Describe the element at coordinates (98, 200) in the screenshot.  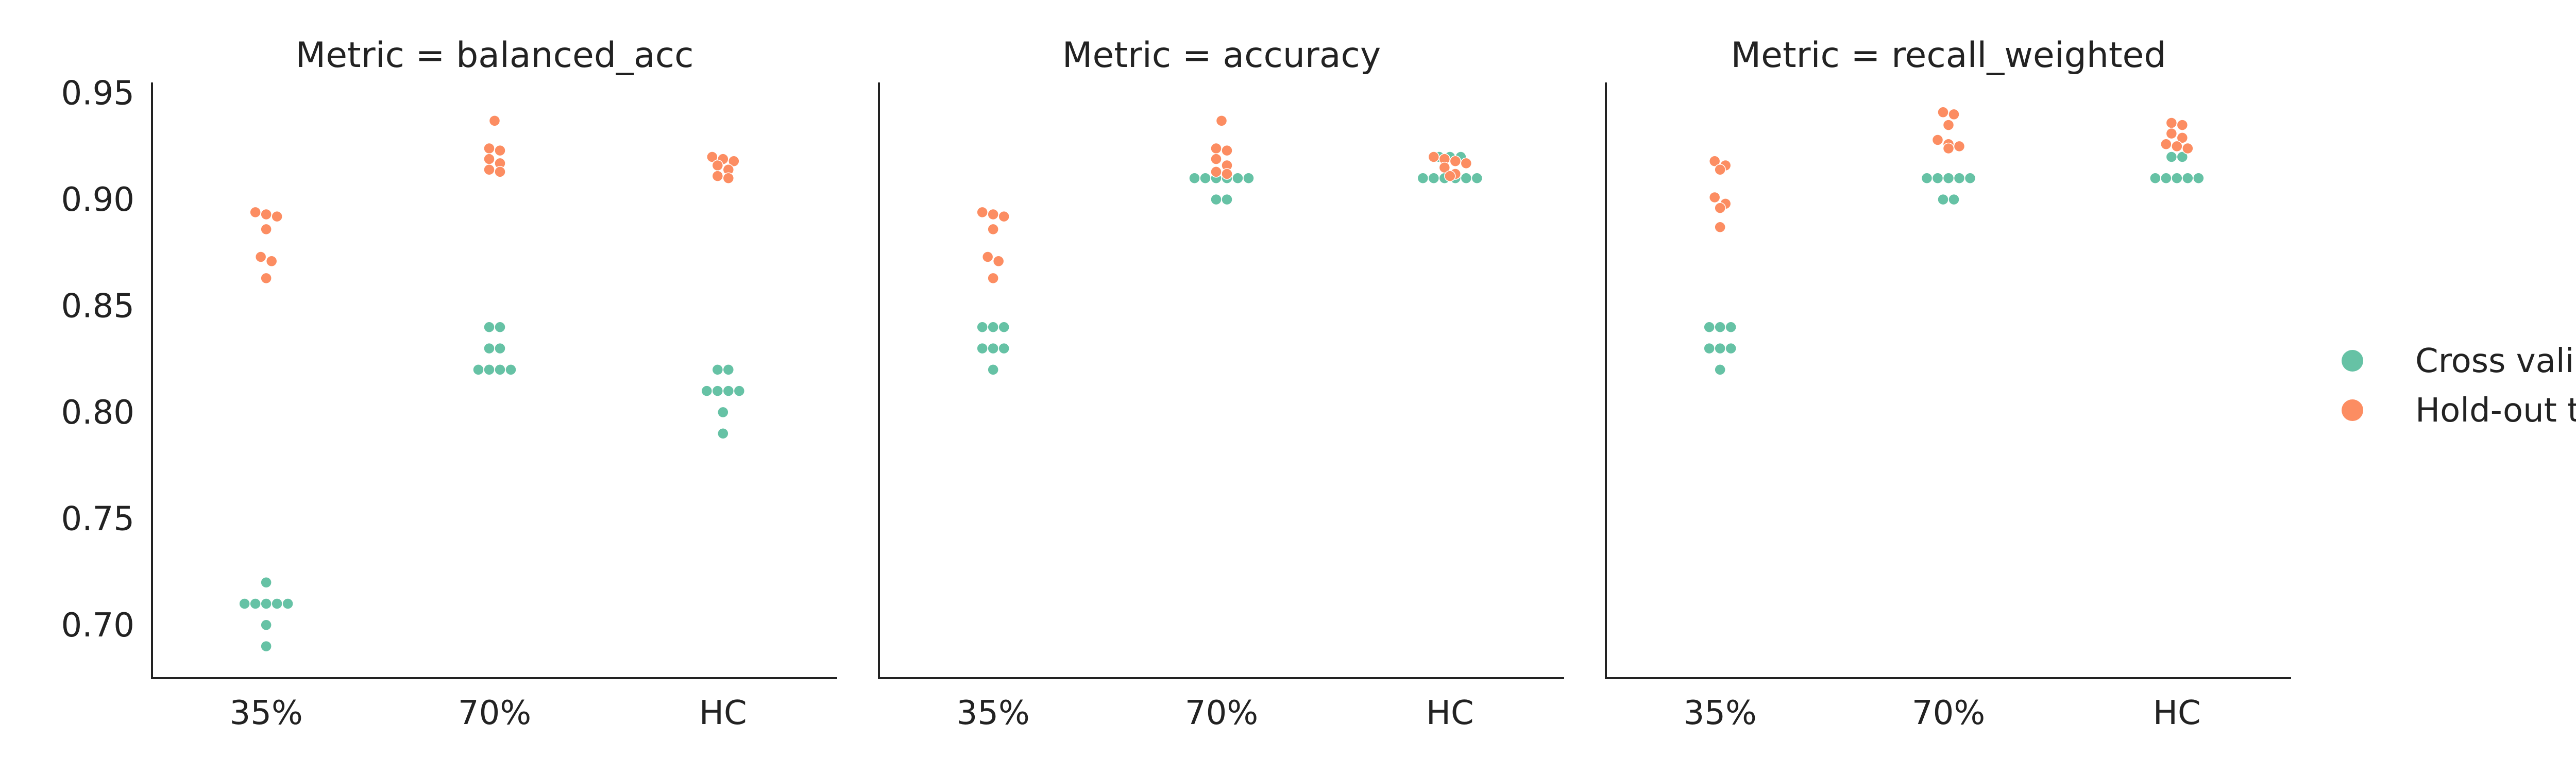
I see `y-tick-label: 0.90` at that location.